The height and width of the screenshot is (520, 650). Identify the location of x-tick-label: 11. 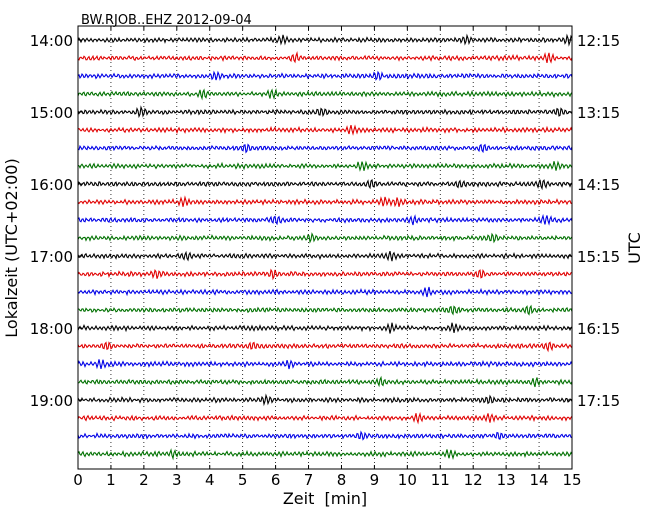
(440, 480).